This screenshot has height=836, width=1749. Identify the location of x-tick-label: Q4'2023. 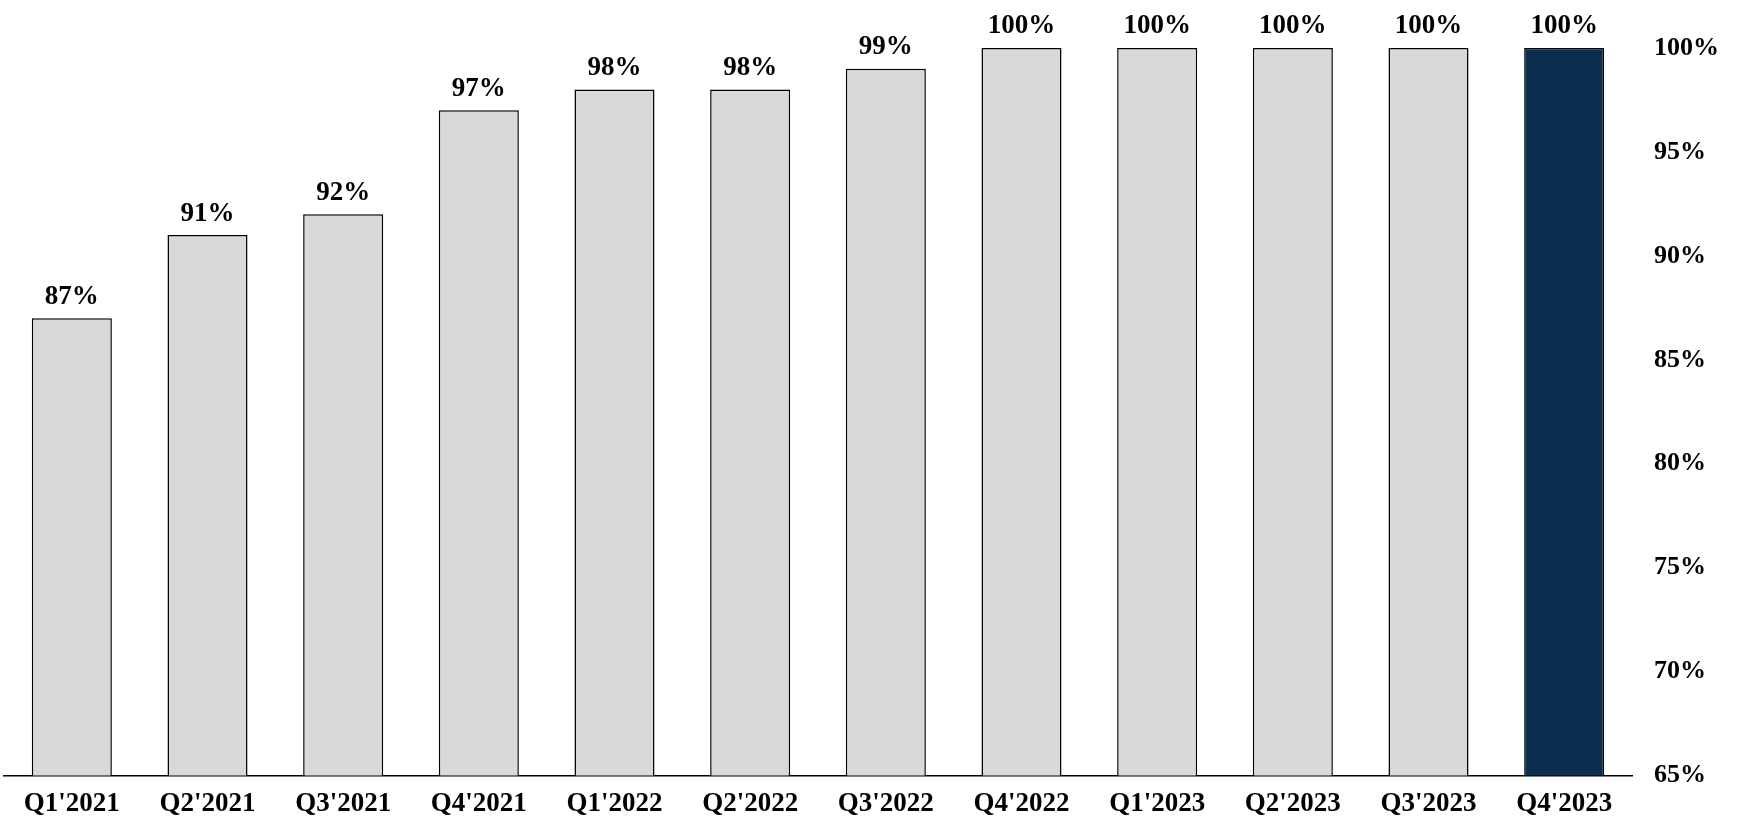
(1564, 801).